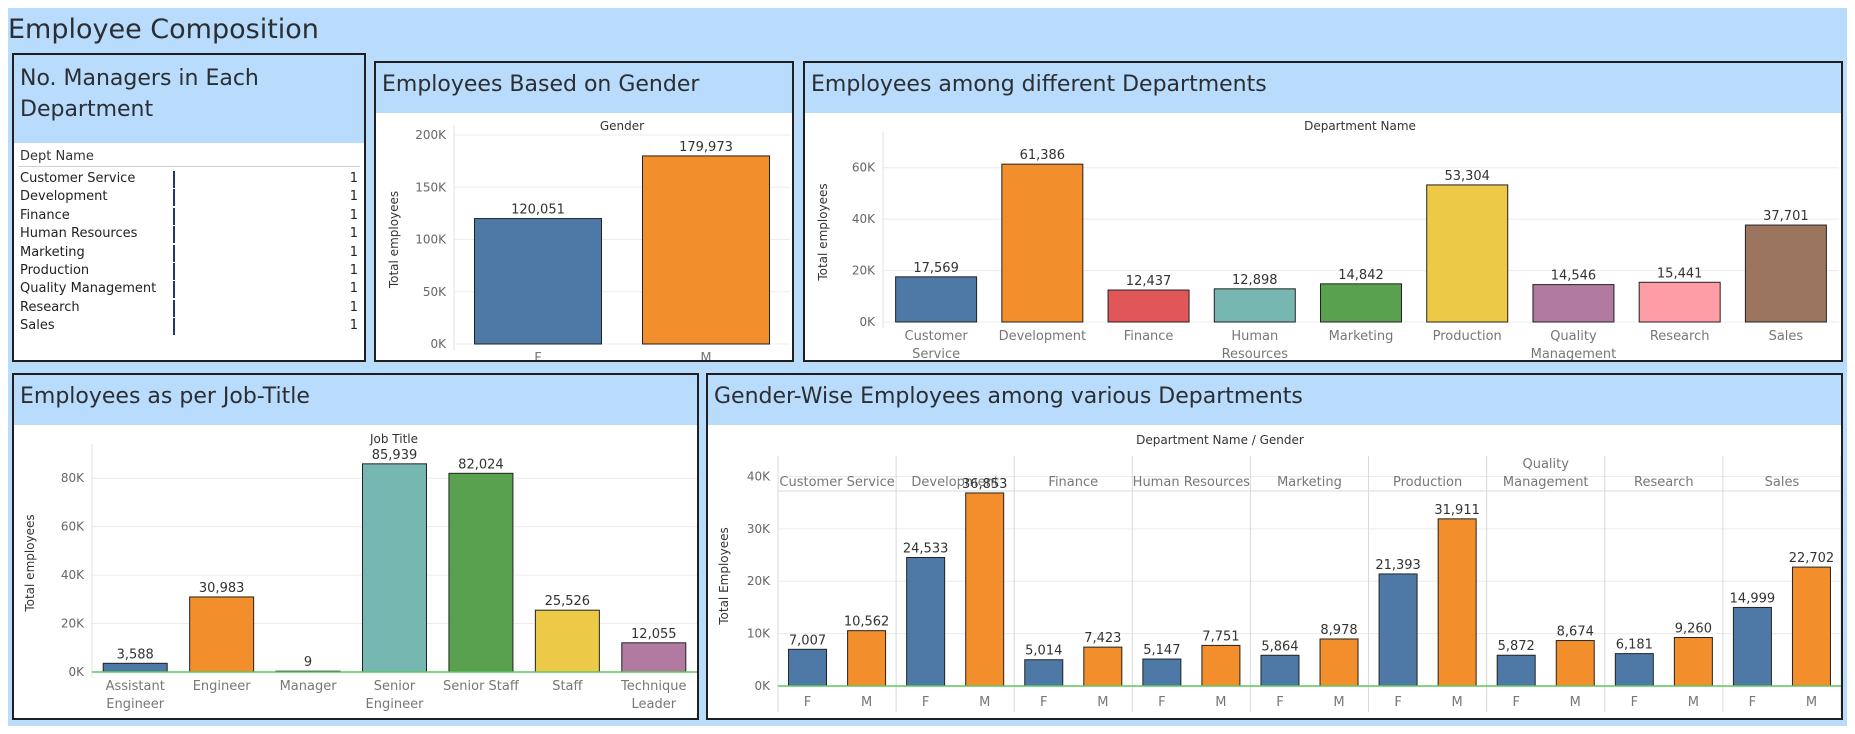  Describe the element at coordinates (222, 588) in the screenshot. I see `data-label: 30,983` at that location.